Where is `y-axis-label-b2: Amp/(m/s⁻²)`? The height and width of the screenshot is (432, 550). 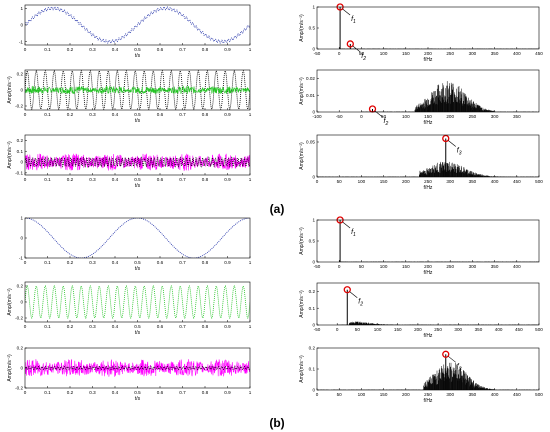 y-axis-label-b2: Amp/(m/s⁻²) is located at coordinates (10, 302).